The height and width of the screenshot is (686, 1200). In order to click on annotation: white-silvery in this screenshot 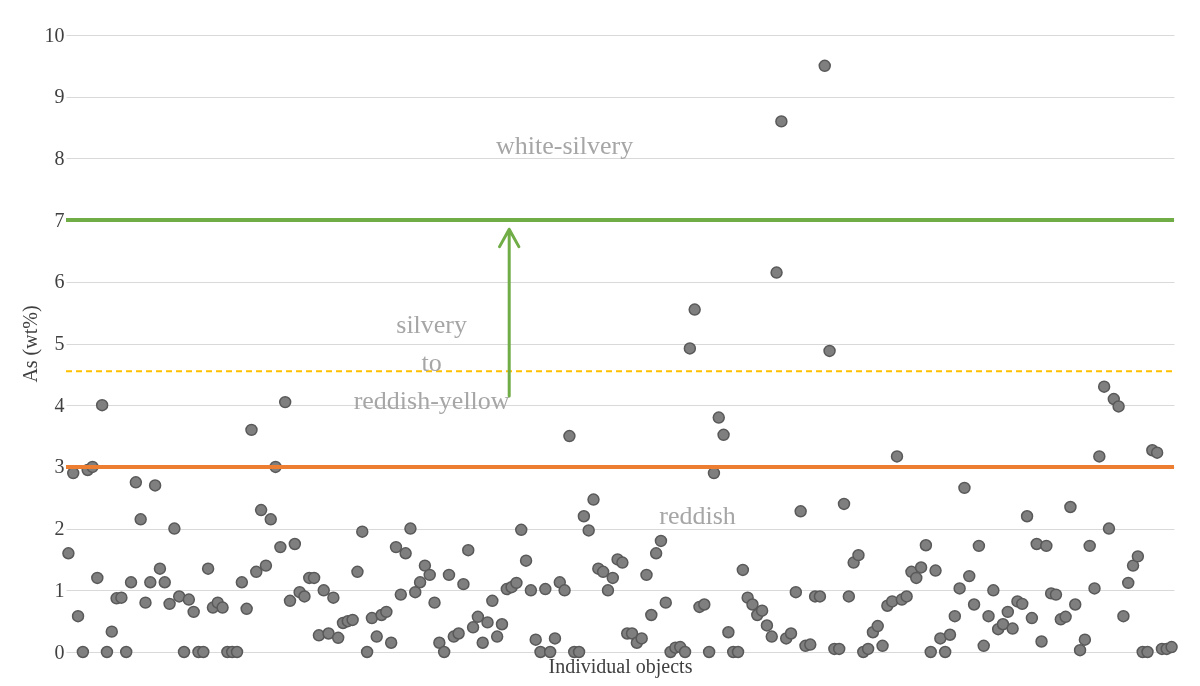, I will do `click(565, 146)`.